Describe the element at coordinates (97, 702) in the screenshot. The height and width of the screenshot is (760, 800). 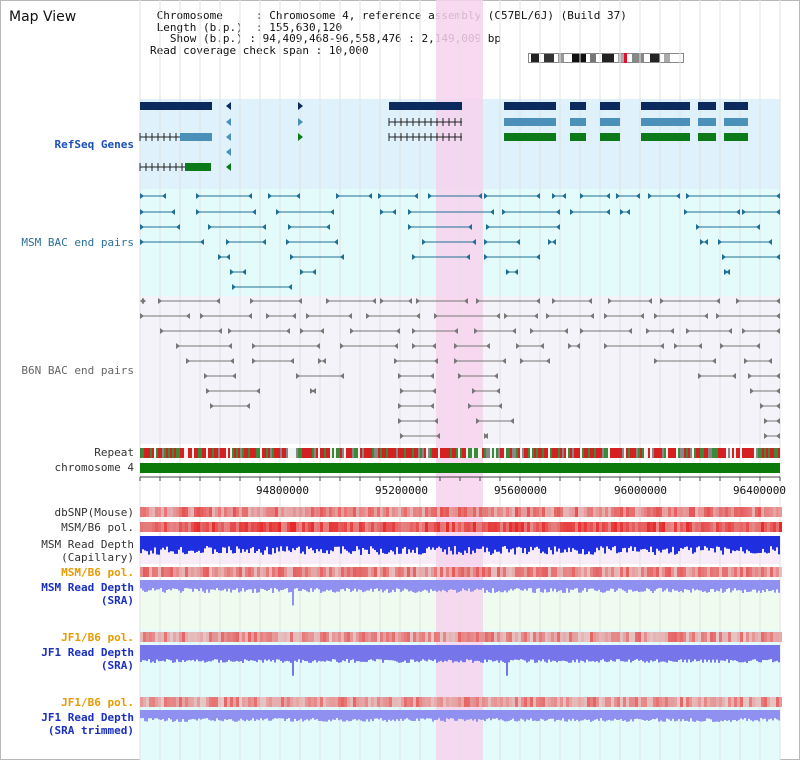
I see `jf1-b6-pol-label-2: JF1/B6 pol.` at that location.